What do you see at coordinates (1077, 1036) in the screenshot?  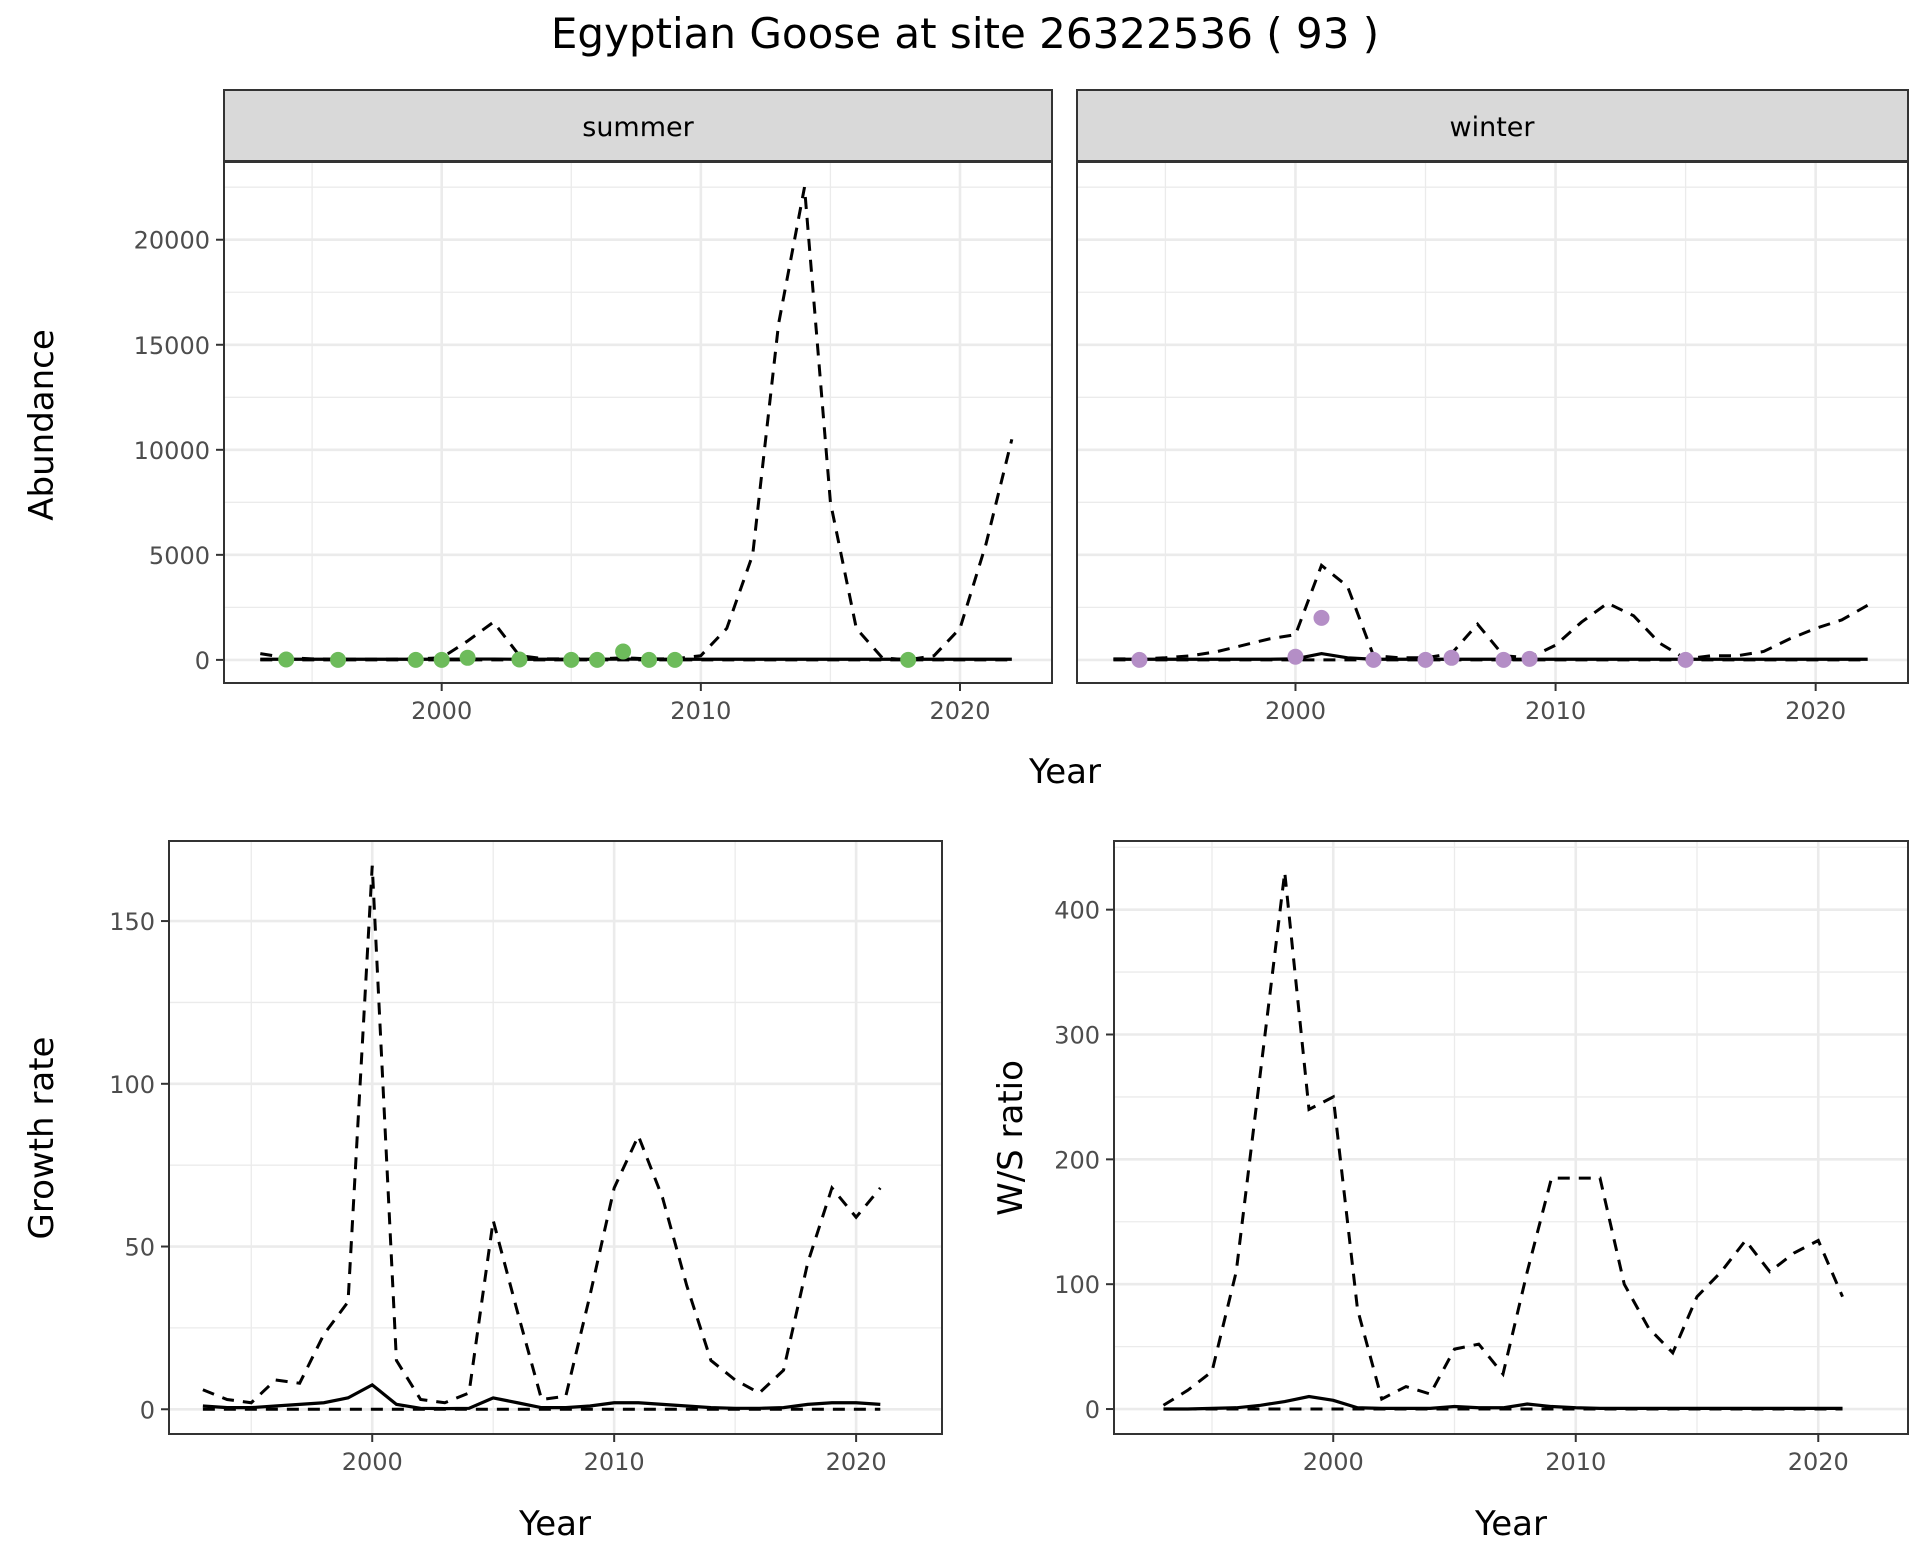 I see `y-tick-label: 300` at bounding box center [1077, 1036].